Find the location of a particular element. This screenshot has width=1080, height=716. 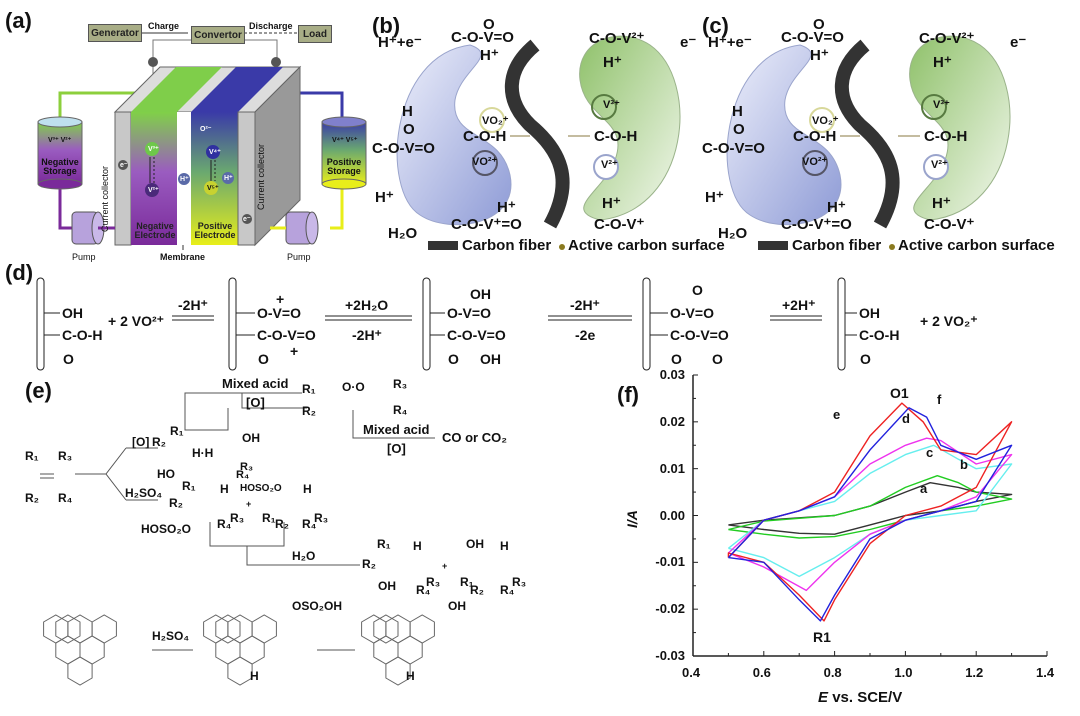

s4-ovo: O-V=O is located at coordinates (692, 313).